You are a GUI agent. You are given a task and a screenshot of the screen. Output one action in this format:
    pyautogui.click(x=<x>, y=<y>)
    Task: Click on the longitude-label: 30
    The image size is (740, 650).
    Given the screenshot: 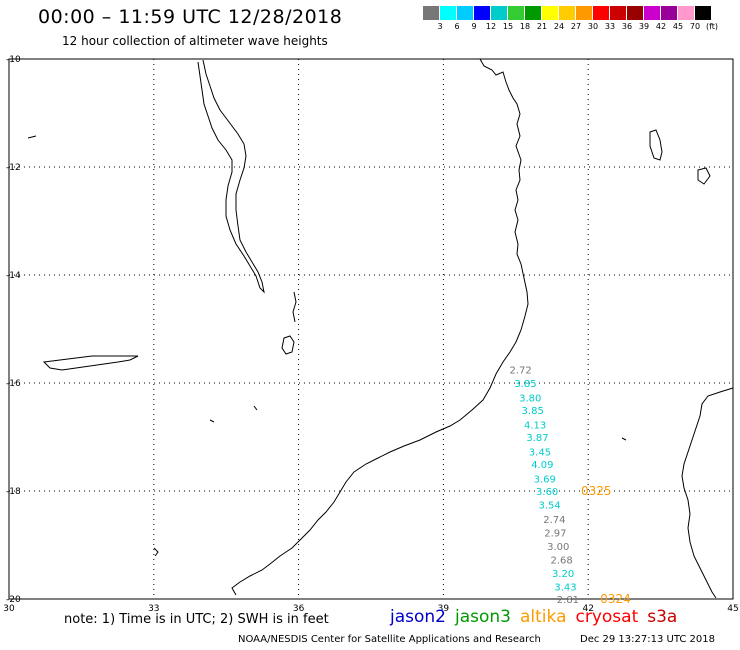 What is the action you would take?
    pyautogui.click(x=9, y=609)
    